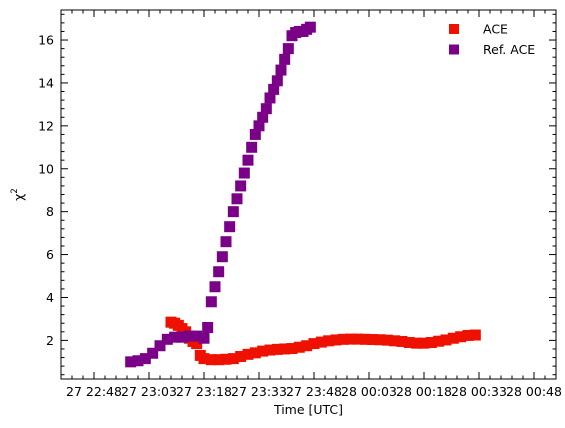 Image resolution: width=565 pixels, height=428 pixels. Describe the element at coordinates (50, 254) in the screenshot. I see `y-tick-label: 6` at that location.